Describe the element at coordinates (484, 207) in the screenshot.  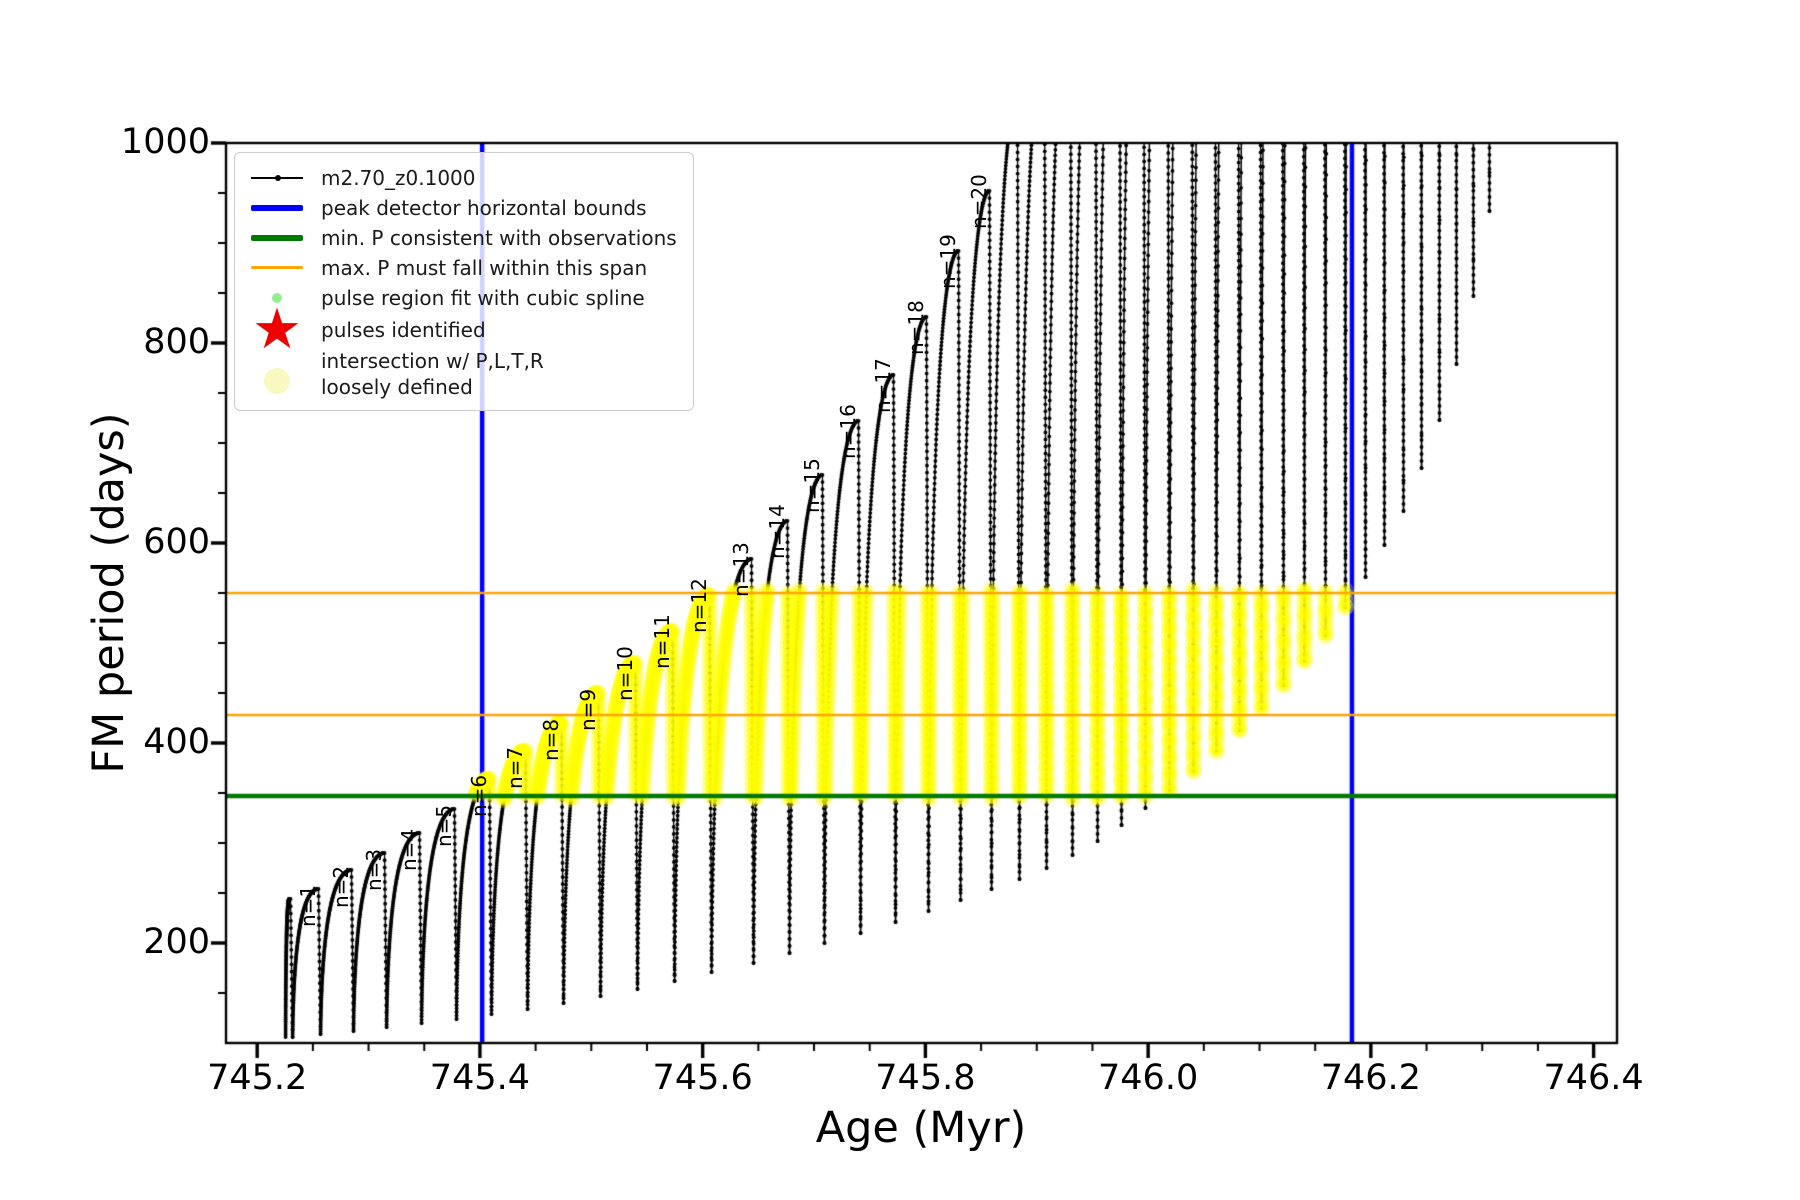
I see `legend-item-label: peak detector horizontal bounds` at that location.